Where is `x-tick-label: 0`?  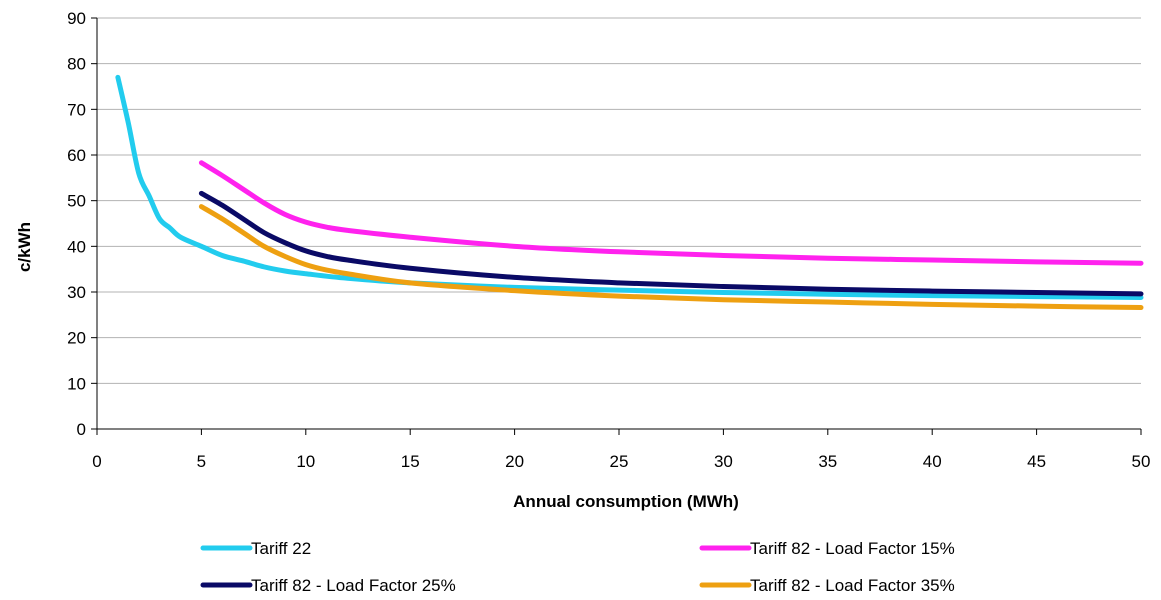 x-tick-label: 0 is located at coordinates (96, 461).